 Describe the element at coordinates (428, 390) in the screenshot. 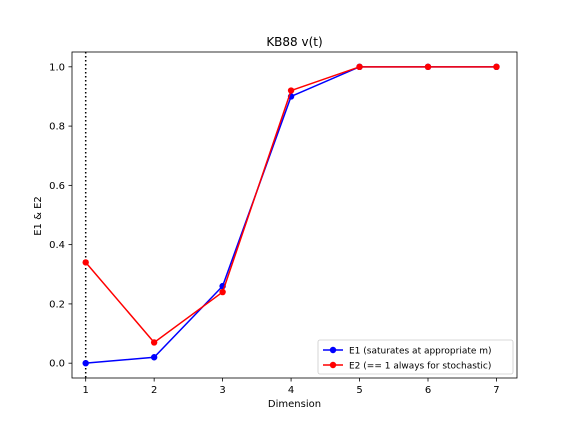

I see `x-tick-label: 6` at that location.